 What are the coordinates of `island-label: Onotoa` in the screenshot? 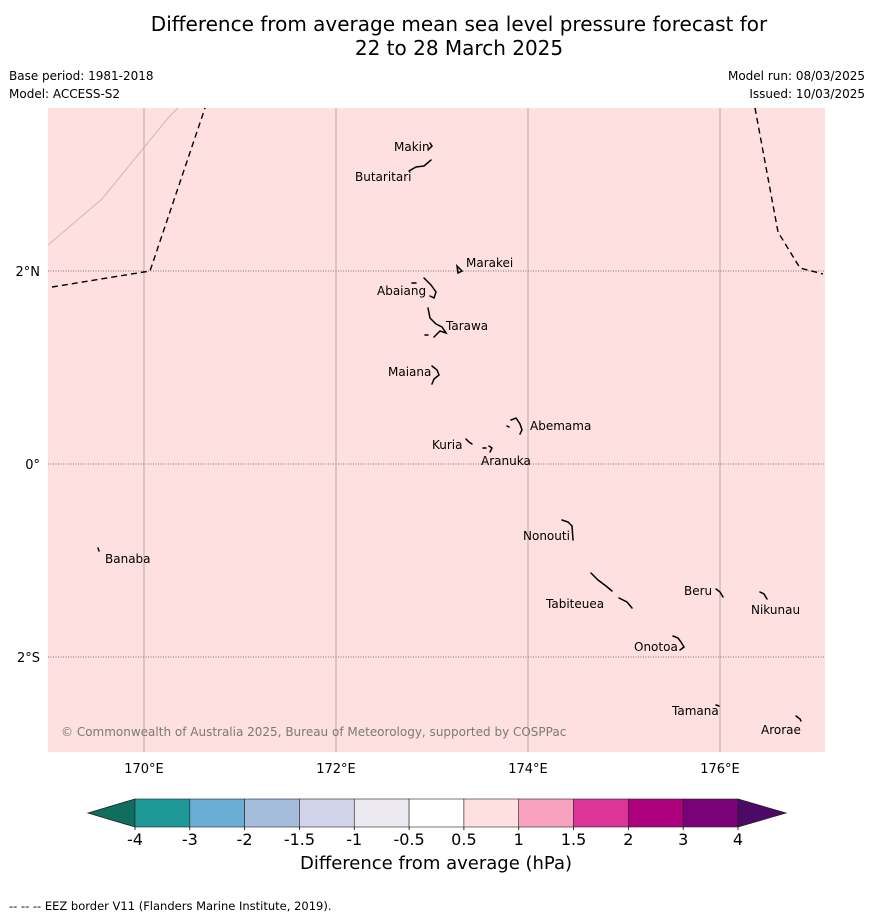 It's located at (656, 647).